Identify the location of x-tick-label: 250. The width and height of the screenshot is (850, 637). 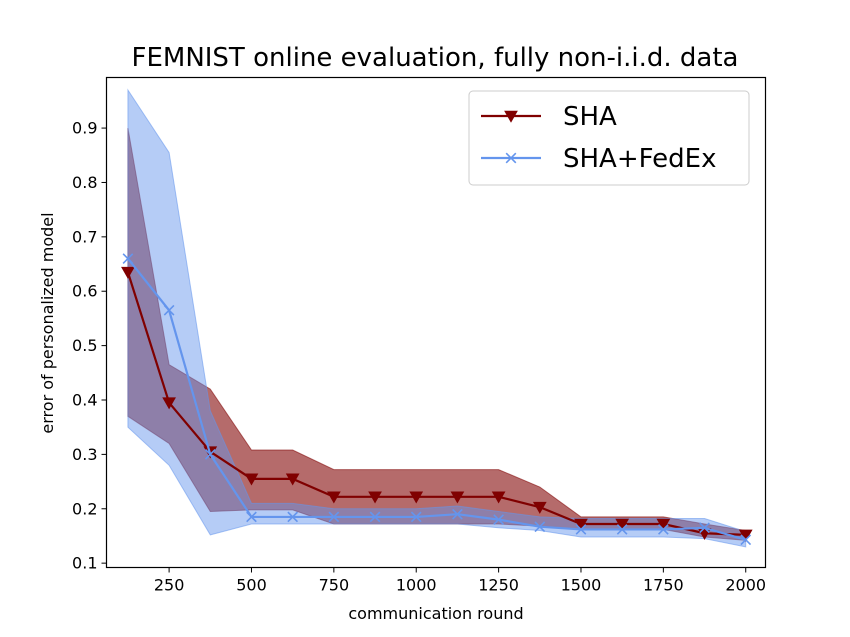
(169, 585).